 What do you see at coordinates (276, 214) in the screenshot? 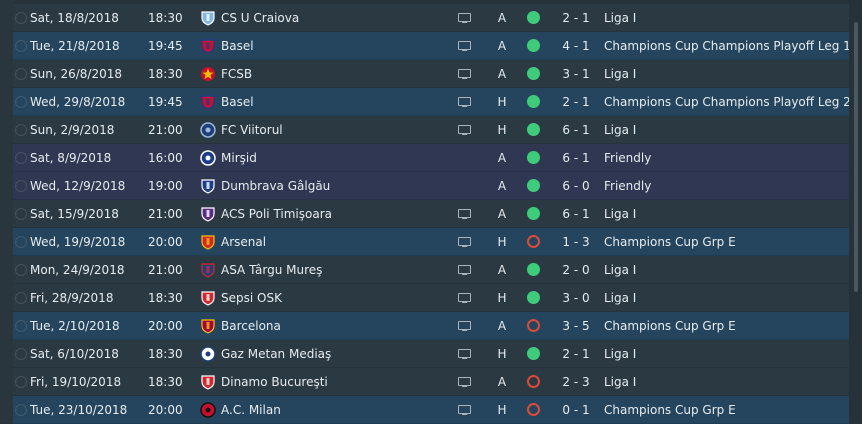
I see `opponent-name: ACS Poli Timişoara` at bounding box center [276, 214].